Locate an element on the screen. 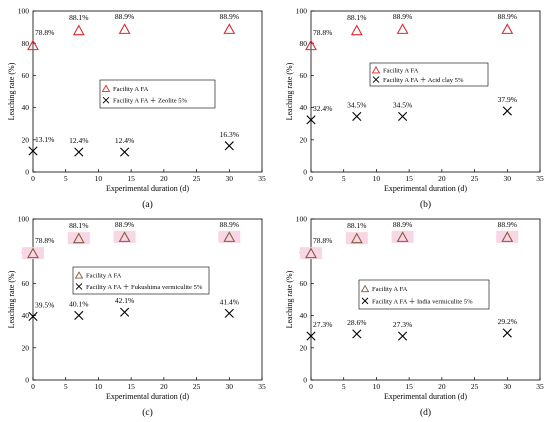  legend-label: Facility A FA ＋ Acid clay 5% is located at coordinates (423, 80).